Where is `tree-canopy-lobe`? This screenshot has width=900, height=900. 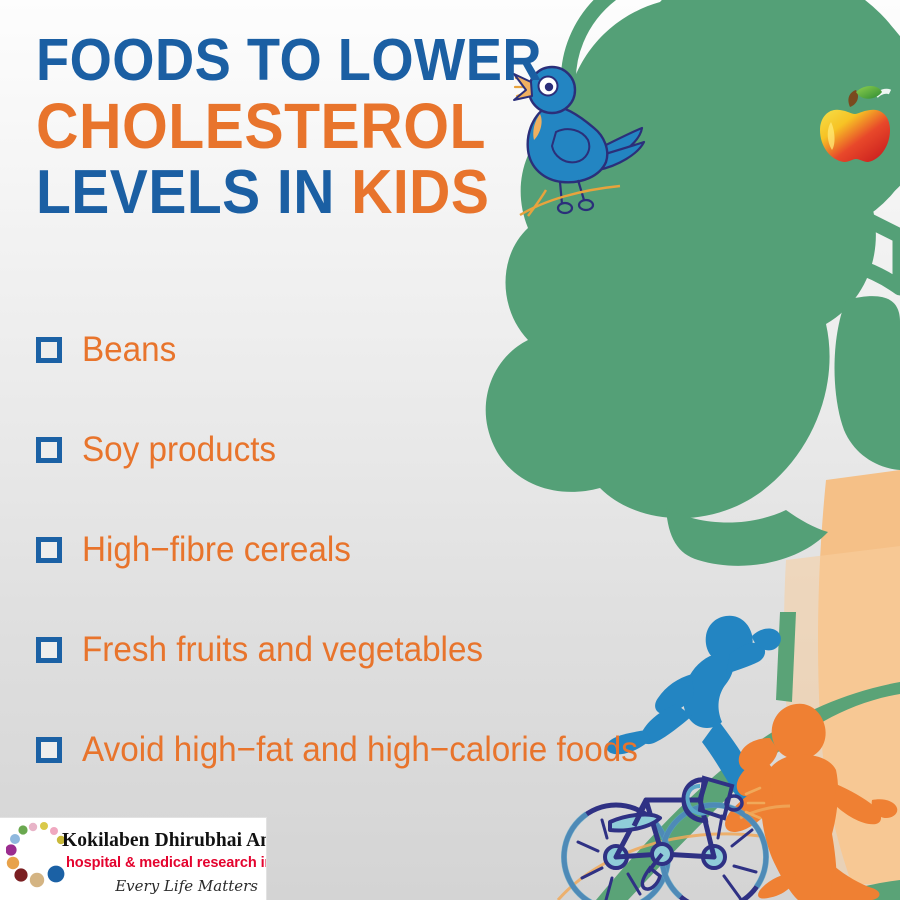 tree-canopy-lobe is located at coordinates (867, 383).